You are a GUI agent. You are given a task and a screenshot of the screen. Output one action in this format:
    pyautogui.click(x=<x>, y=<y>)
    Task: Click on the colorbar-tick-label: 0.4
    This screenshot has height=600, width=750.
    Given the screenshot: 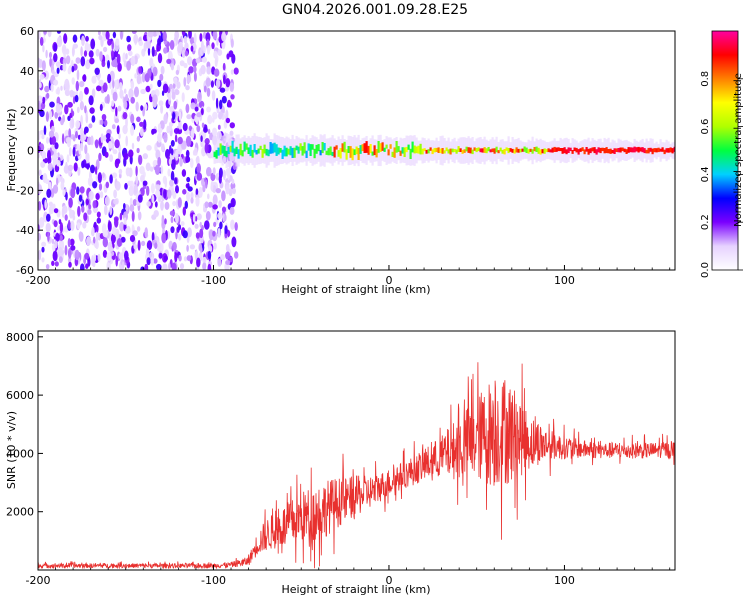 What is the action you would take?
    pyautogui.click(x=705, y=174)
    